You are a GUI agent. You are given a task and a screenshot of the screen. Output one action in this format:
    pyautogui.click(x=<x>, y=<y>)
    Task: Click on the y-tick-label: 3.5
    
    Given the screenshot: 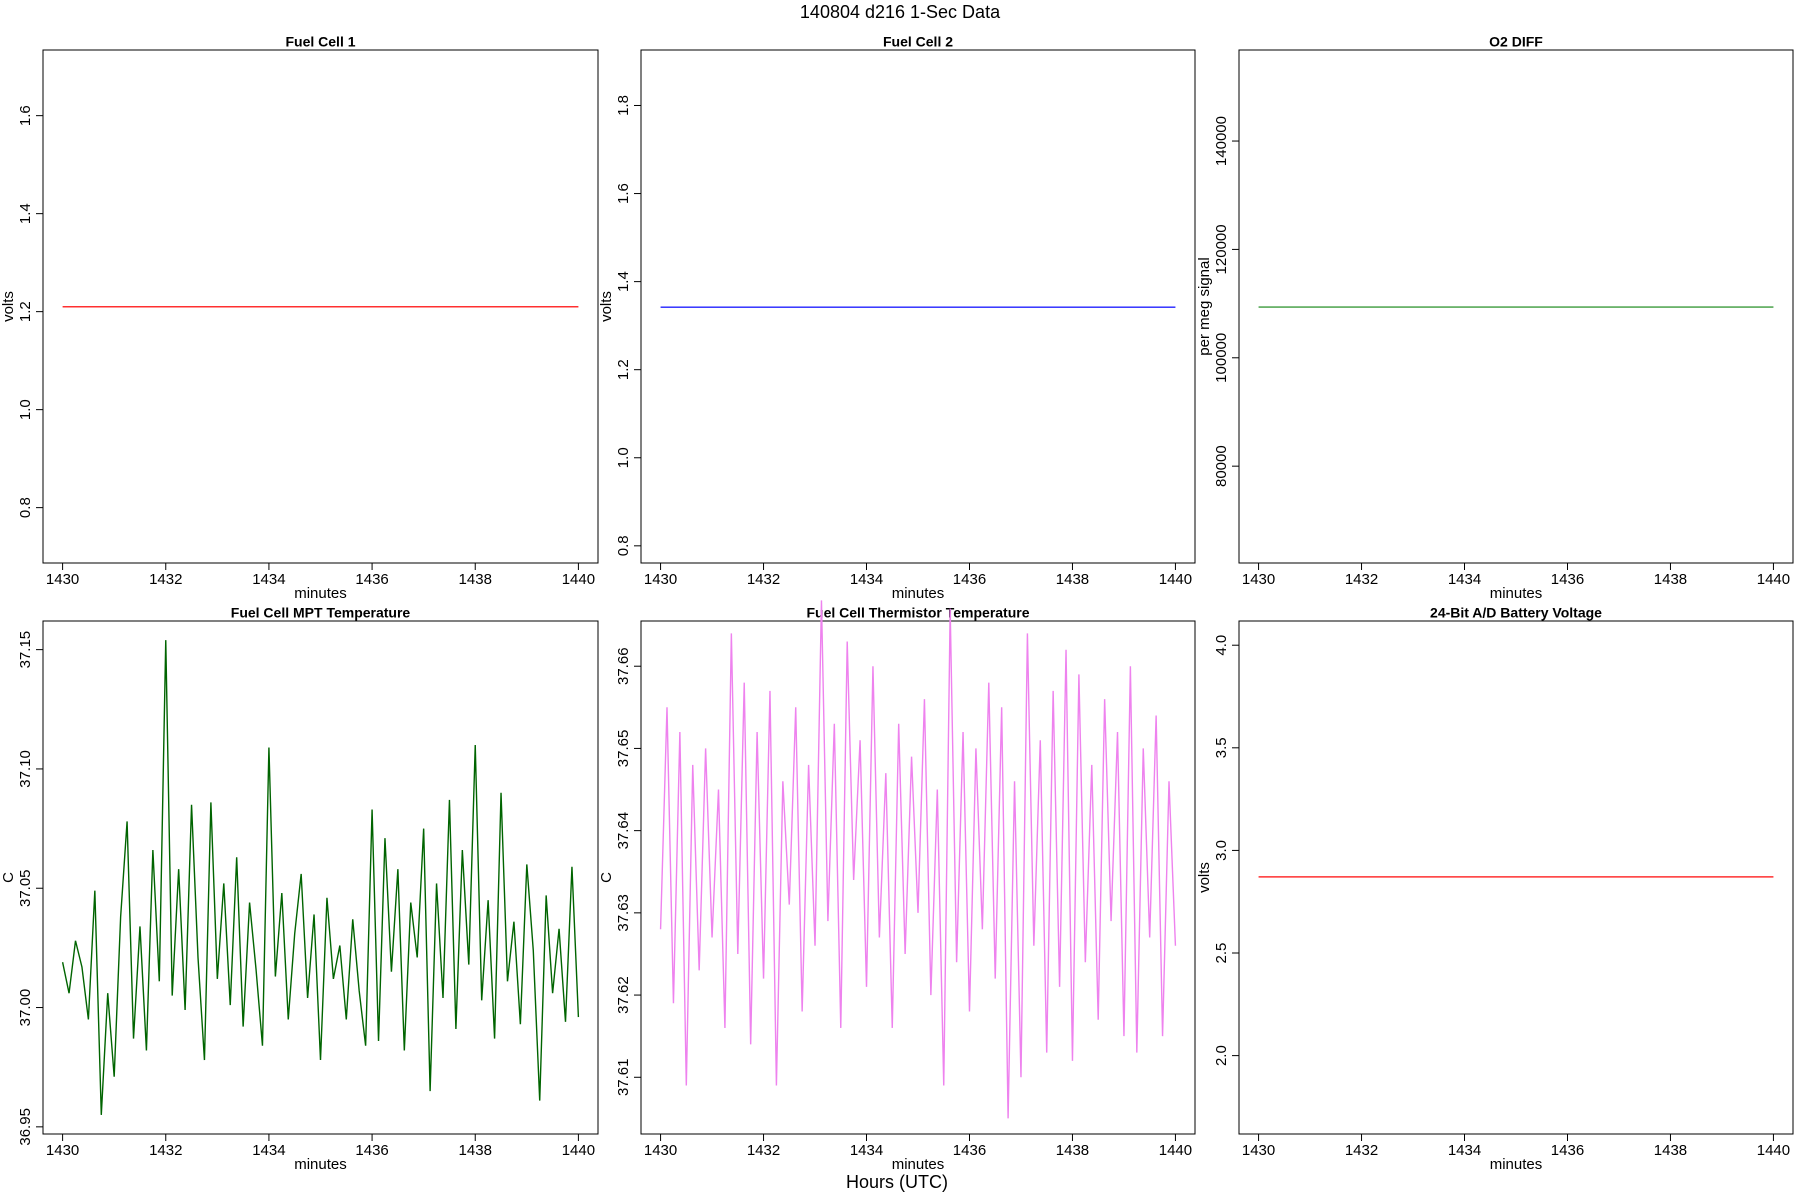 What is the action you would take?
    pyautogui.click(x=1221, y=747)
    